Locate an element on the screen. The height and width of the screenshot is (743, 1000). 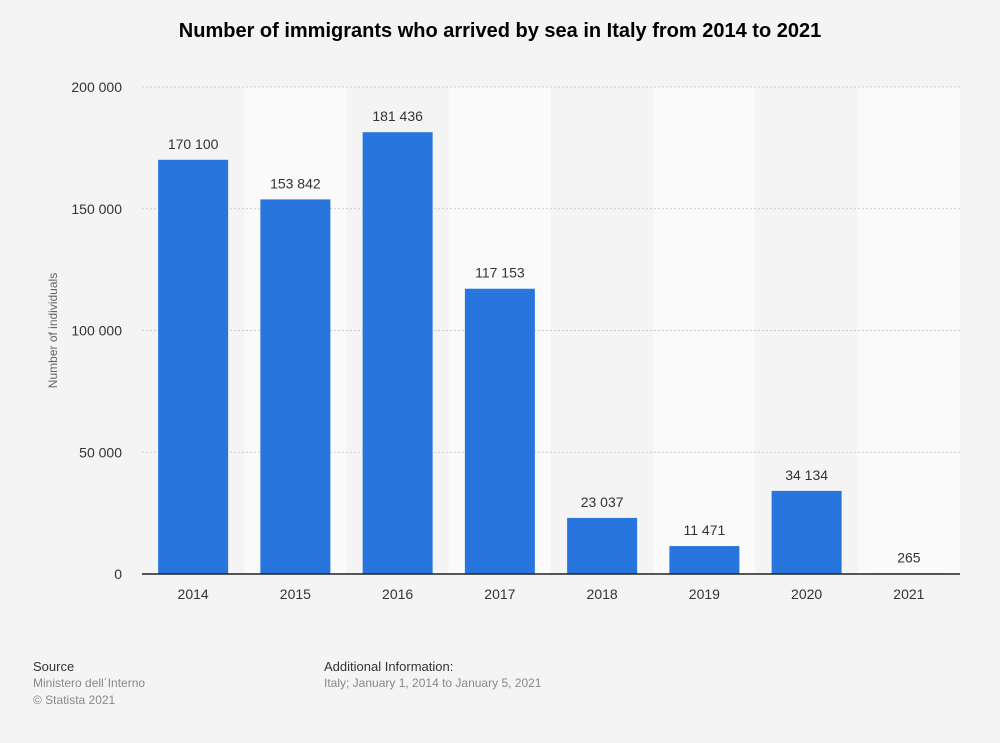
x-tick-label: 2020 is located at coordinates (806, 594).